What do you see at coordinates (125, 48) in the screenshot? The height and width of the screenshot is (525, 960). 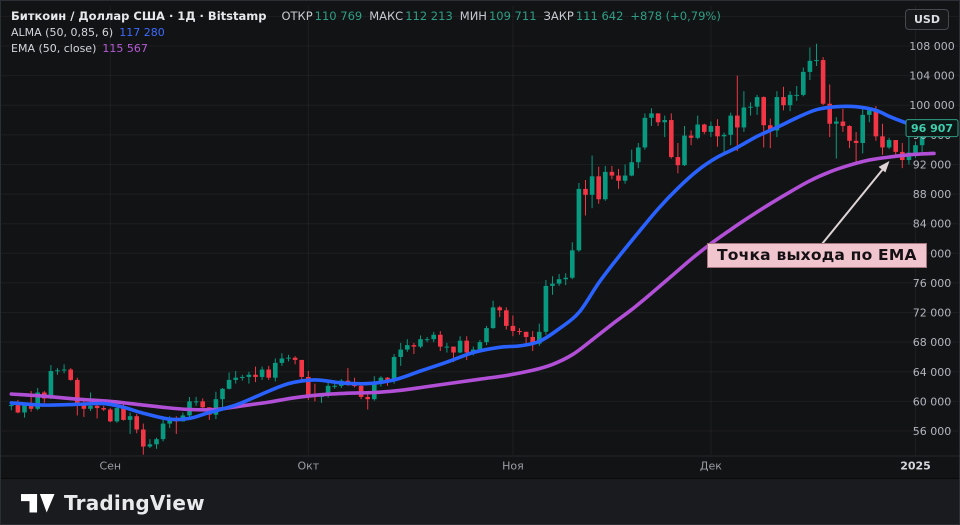 I see `ema-indicator-value: 115 567` at bounding box center [125, 48].